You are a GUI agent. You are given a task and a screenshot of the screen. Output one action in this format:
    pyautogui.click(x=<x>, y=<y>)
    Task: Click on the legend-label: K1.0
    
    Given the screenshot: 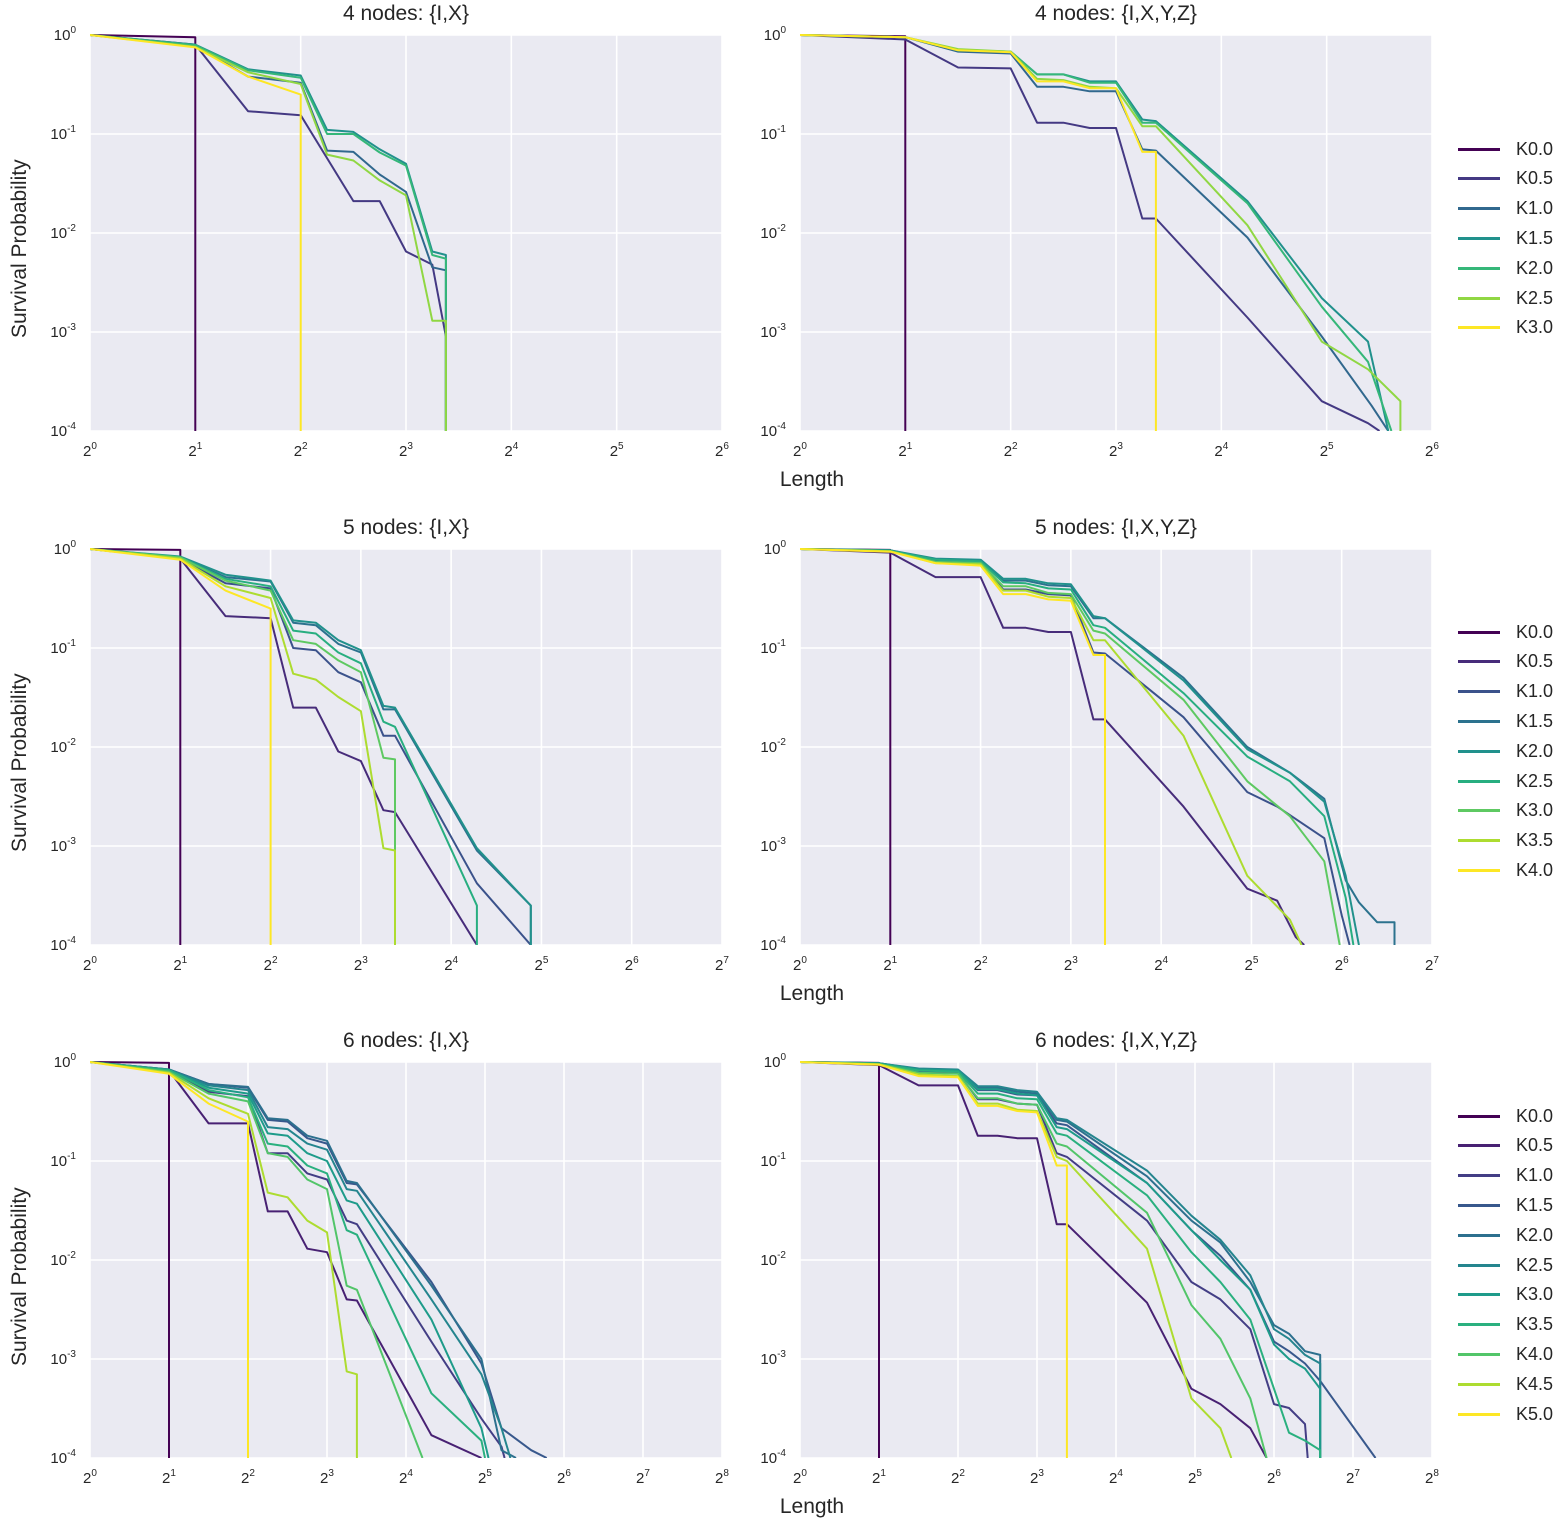 What is the action you would take?
    pyautogui.click(x=1535, y=691)
    